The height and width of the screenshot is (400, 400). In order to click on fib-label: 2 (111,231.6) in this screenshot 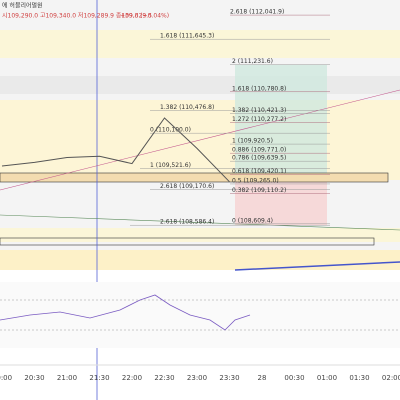, I will do `click(252, 61)`.